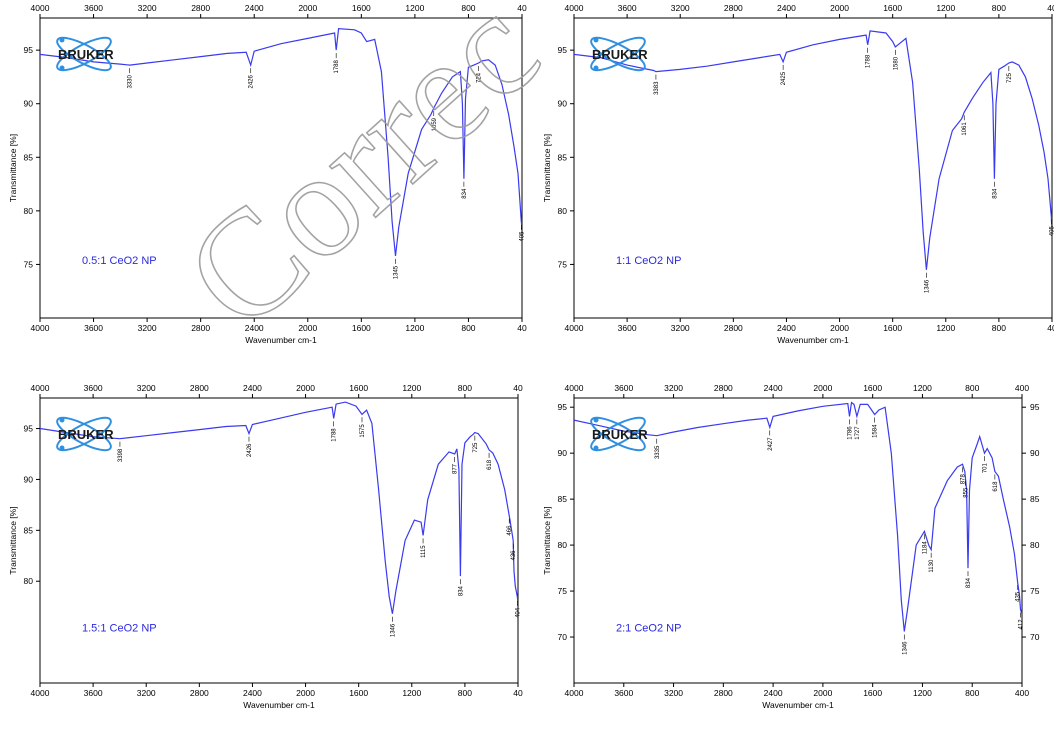 The height and width of the screenshot is (729, 1054). I want to click on x-tick-label: 4000, so click(574, 328).